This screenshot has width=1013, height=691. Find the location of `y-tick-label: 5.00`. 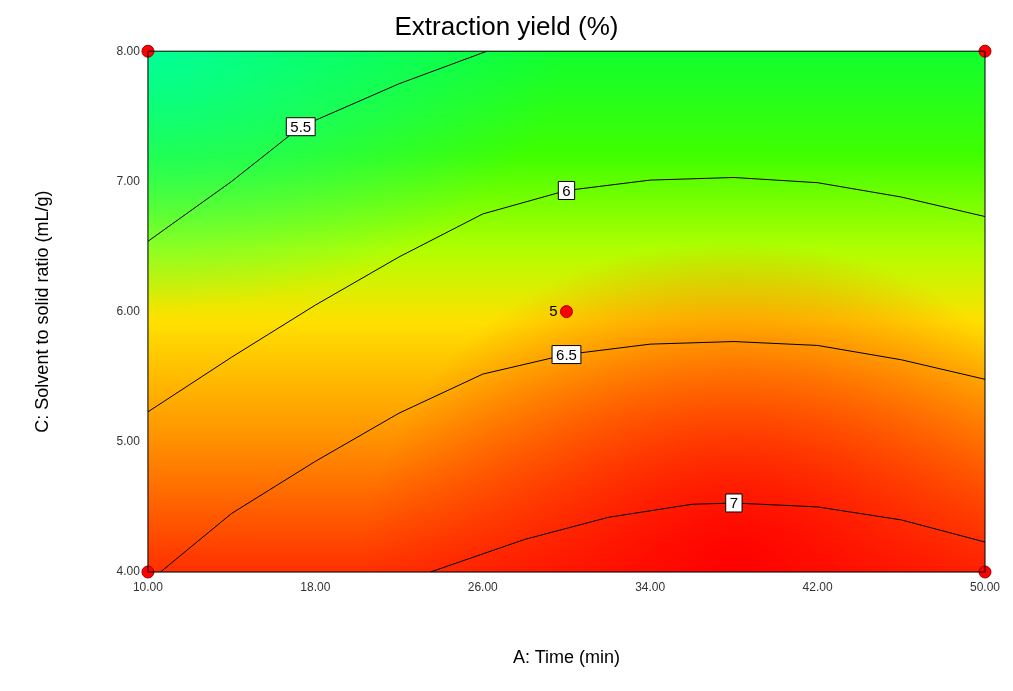

y-tick-label: 5.00 is located at coordinates (128, 441).